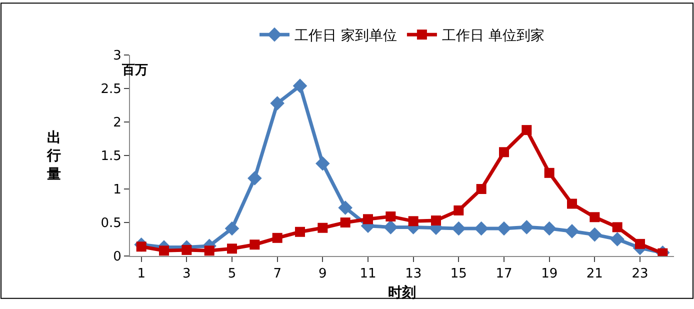 The width and height of the screenshot is (694, 309). What do you see at coordinates (111, 90) in the screenshot?
I see `y-tick-label: 2.5` at bounding box center [111, 90].